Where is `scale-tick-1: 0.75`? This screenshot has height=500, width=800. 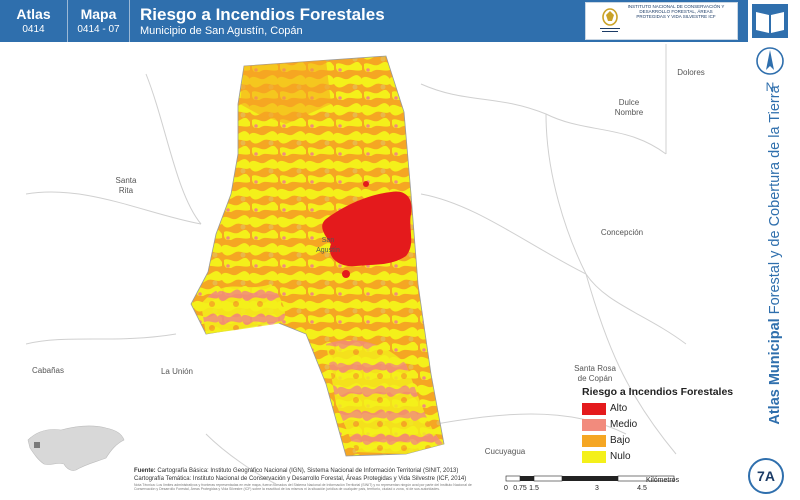
scale-tick-1: 0.75 is located at coordinates (520, 488).